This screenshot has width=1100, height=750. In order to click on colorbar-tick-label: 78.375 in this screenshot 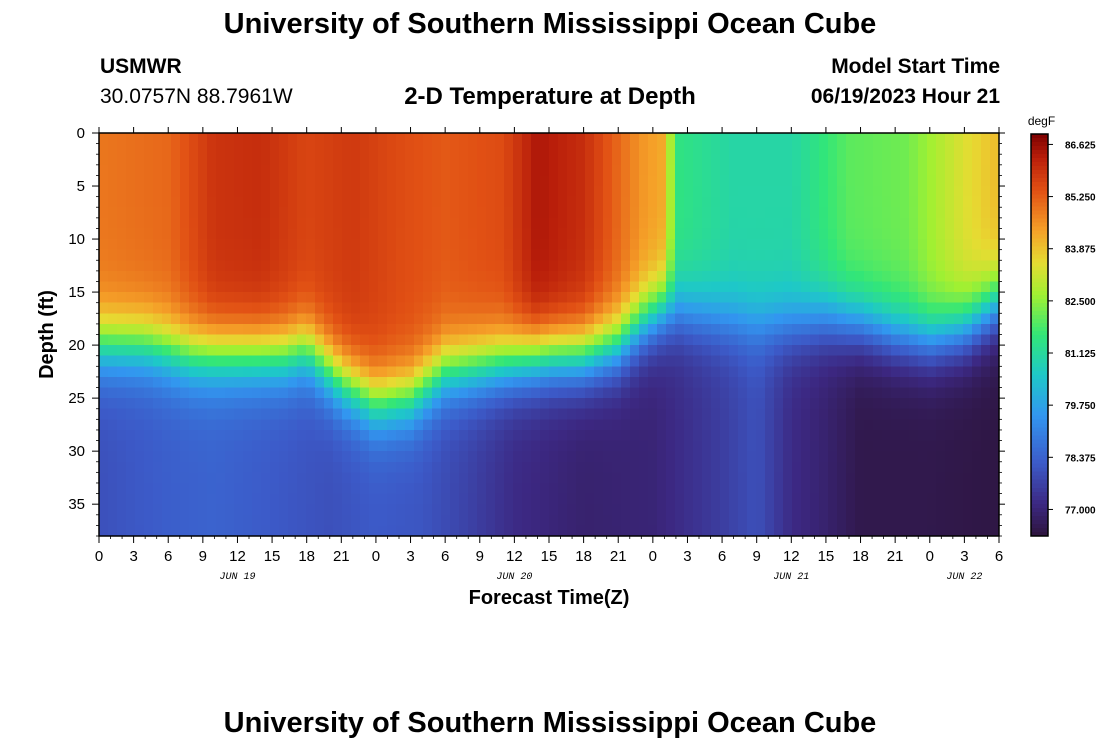, I will do `click(1080, 458)`.